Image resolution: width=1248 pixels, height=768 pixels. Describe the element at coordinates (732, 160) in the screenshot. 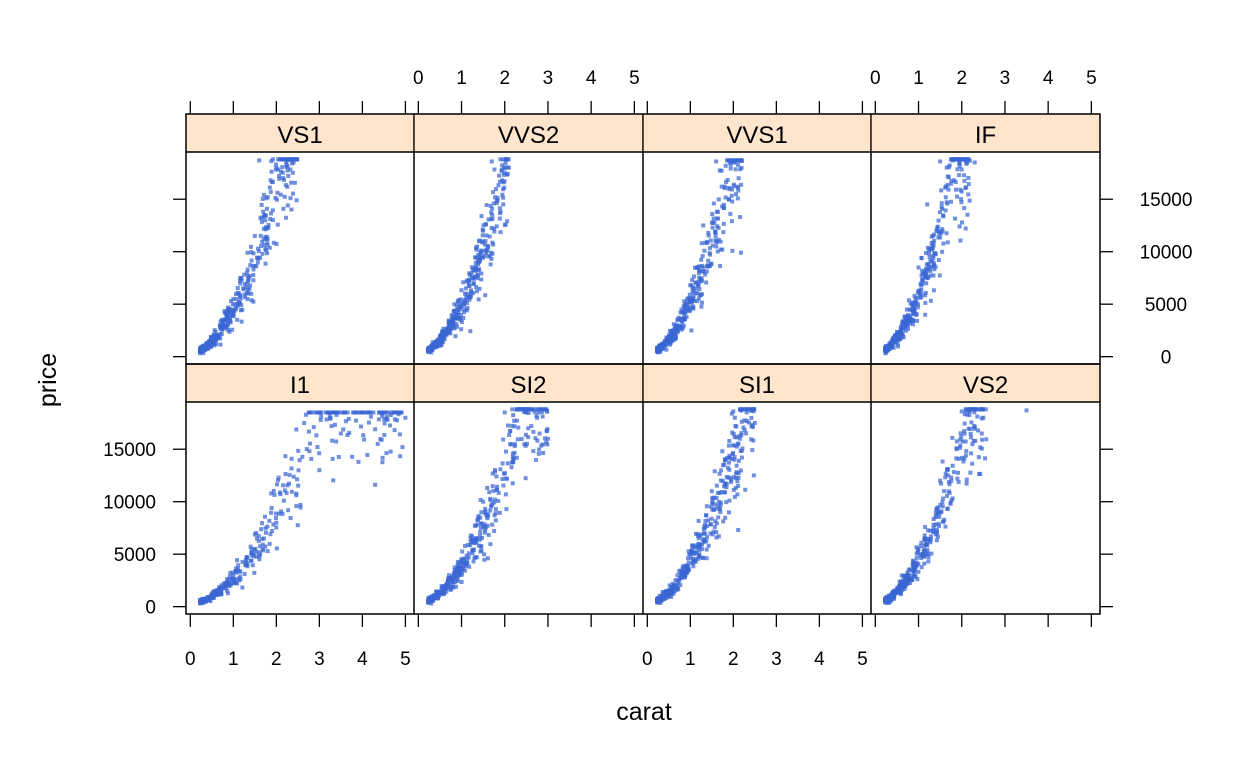

I see `point-vvs1-g238` at that location.